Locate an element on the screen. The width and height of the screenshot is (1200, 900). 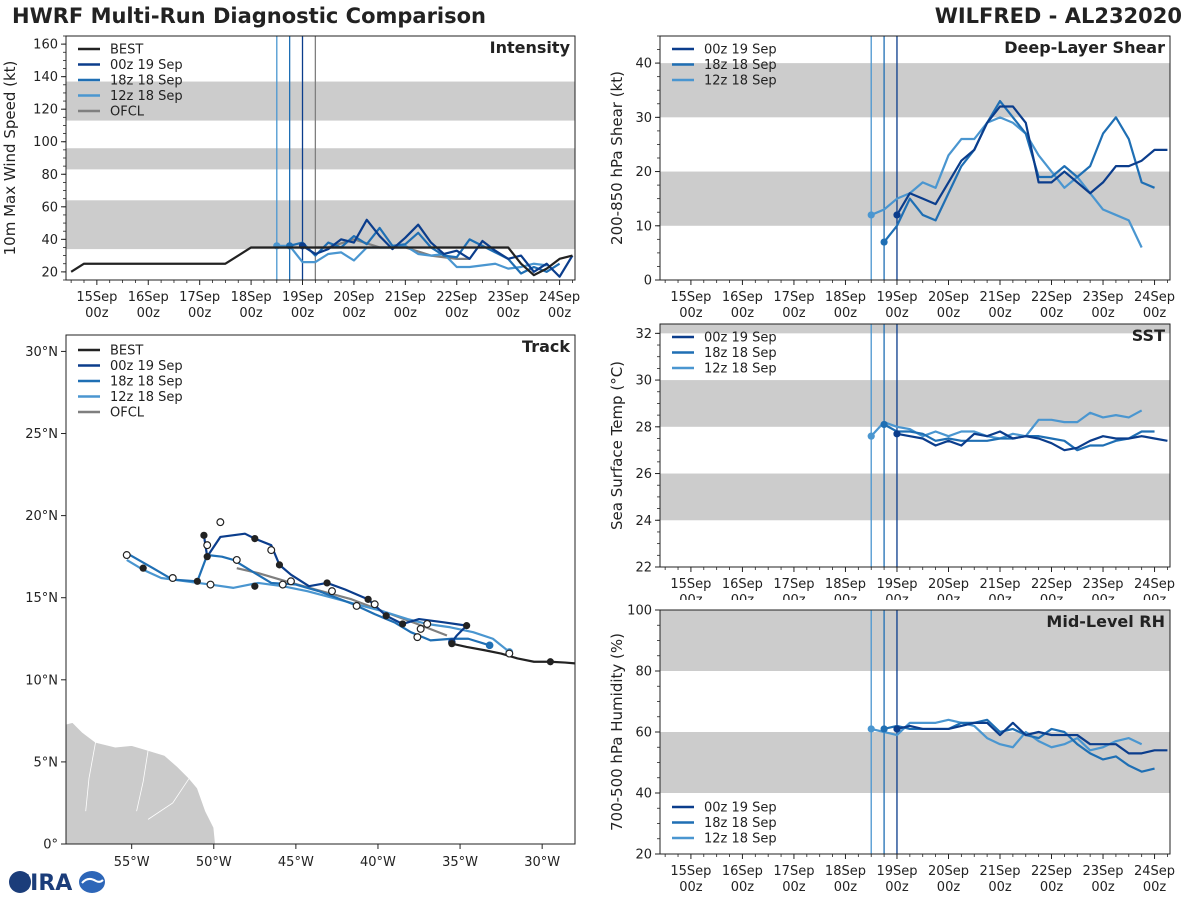
rh-ytick-label: 80 is located at coordinates (643, 672).